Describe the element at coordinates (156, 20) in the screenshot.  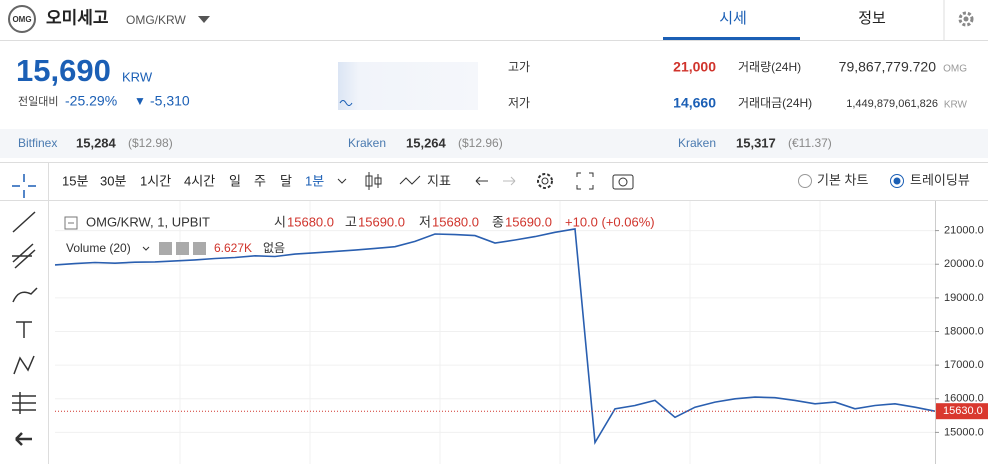
I see `pair: OMG/KRW` at that location.